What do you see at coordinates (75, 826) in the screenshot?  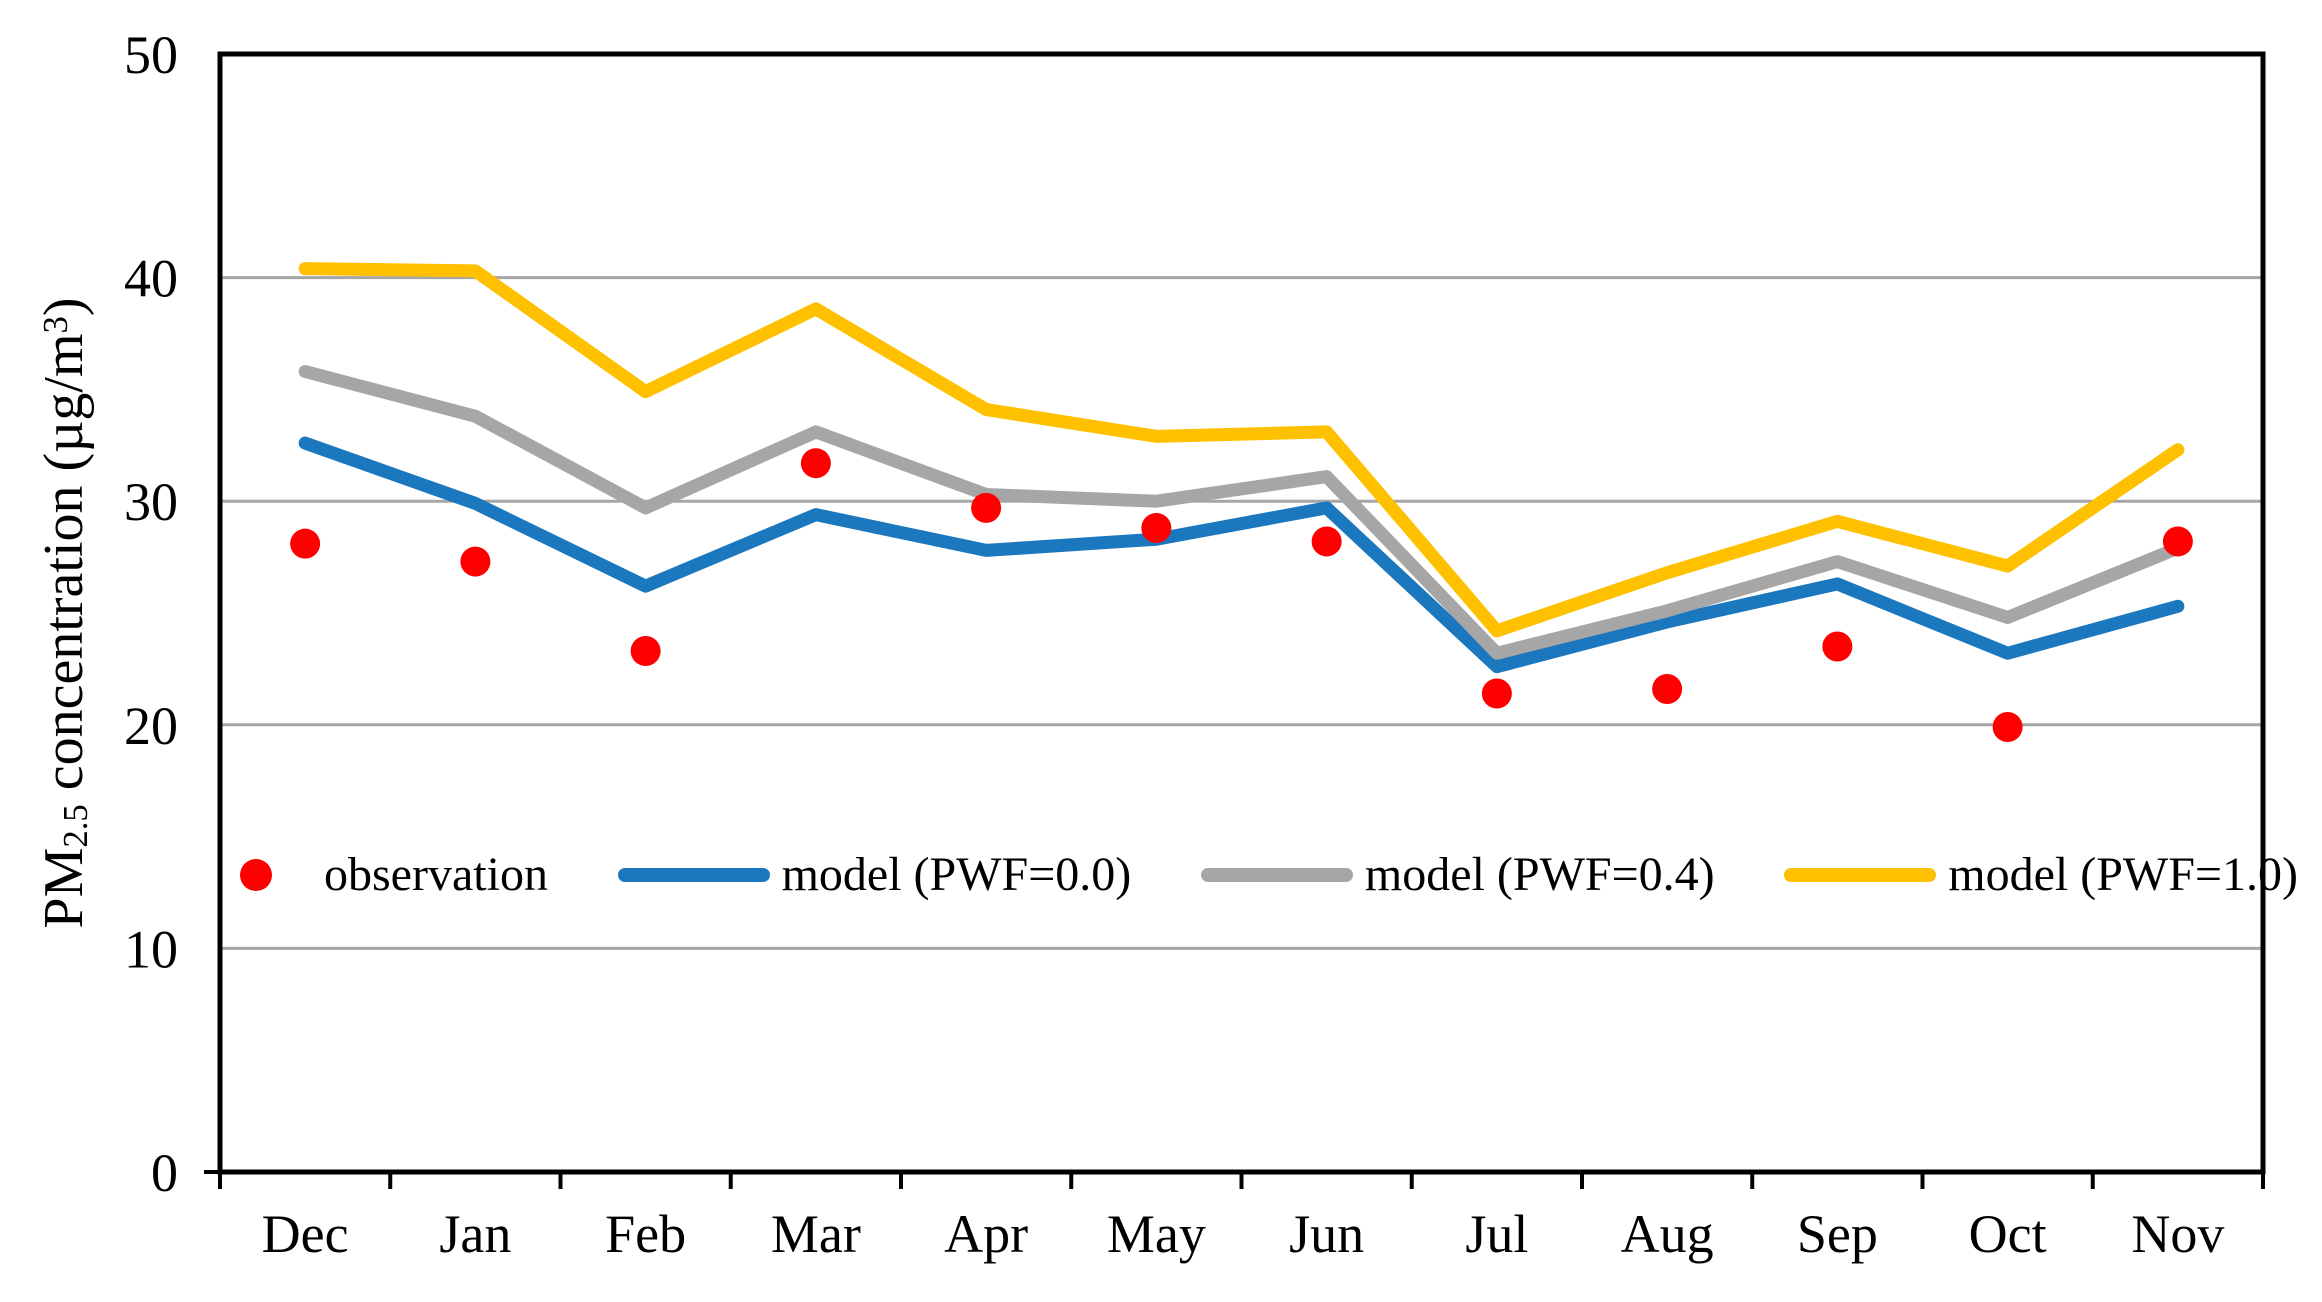 I see `y-axis-title-subscript: 2.5` at bounding box center [75, 826].